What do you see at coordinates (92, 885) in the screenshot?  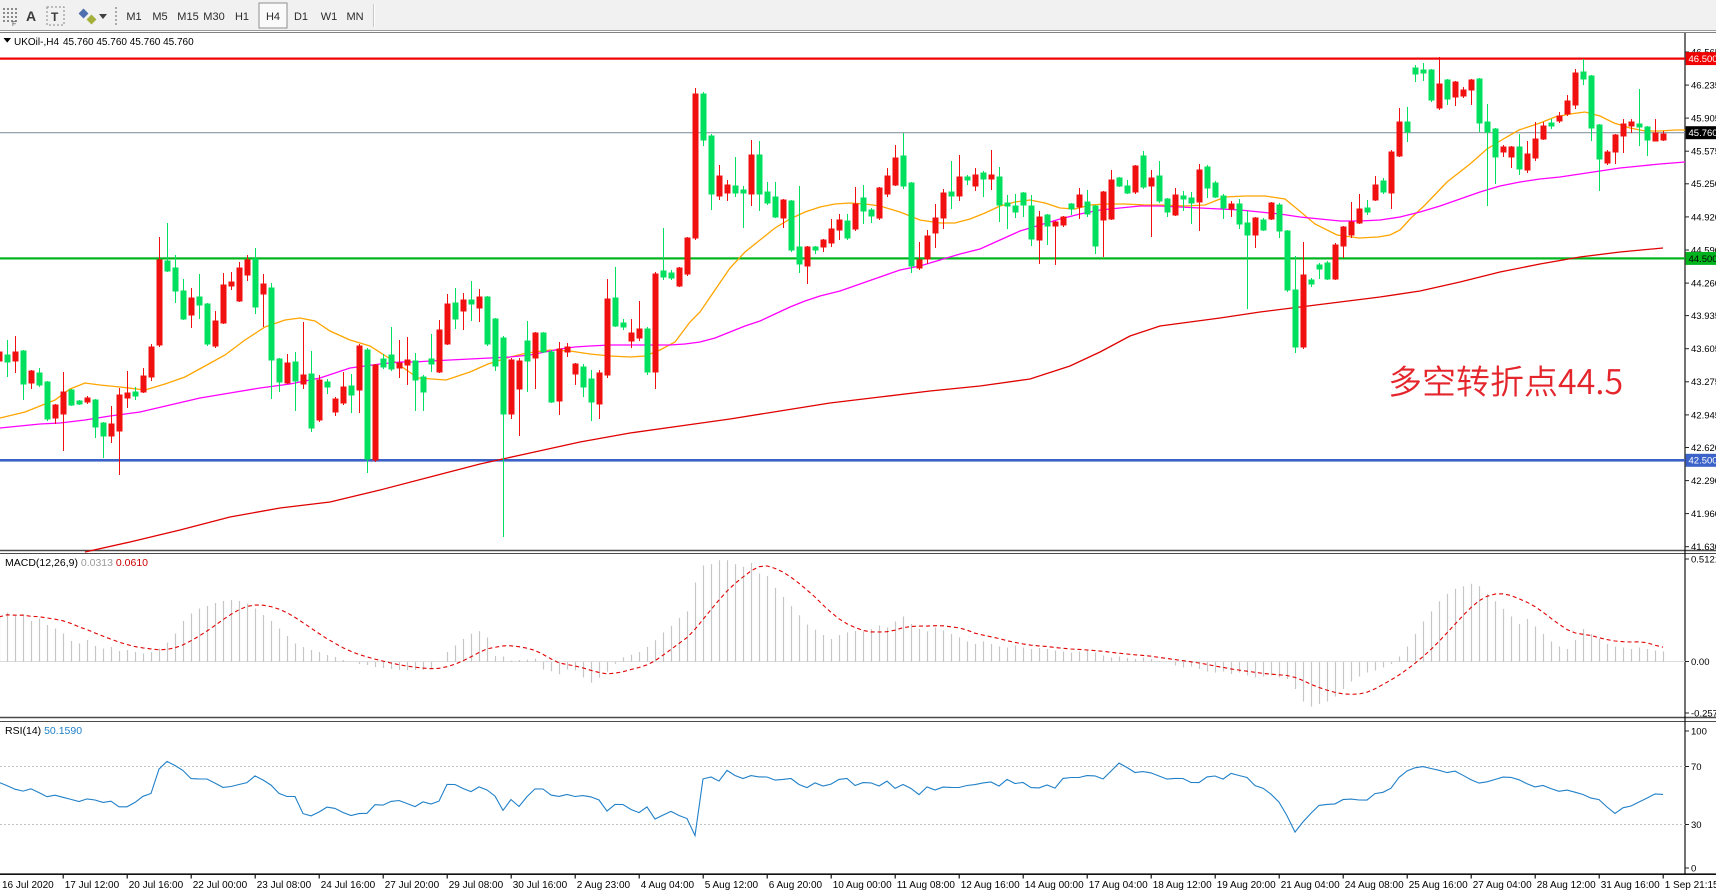 I see `svg-text: 17 Jul 12:00` at bounding box center [92, 885].